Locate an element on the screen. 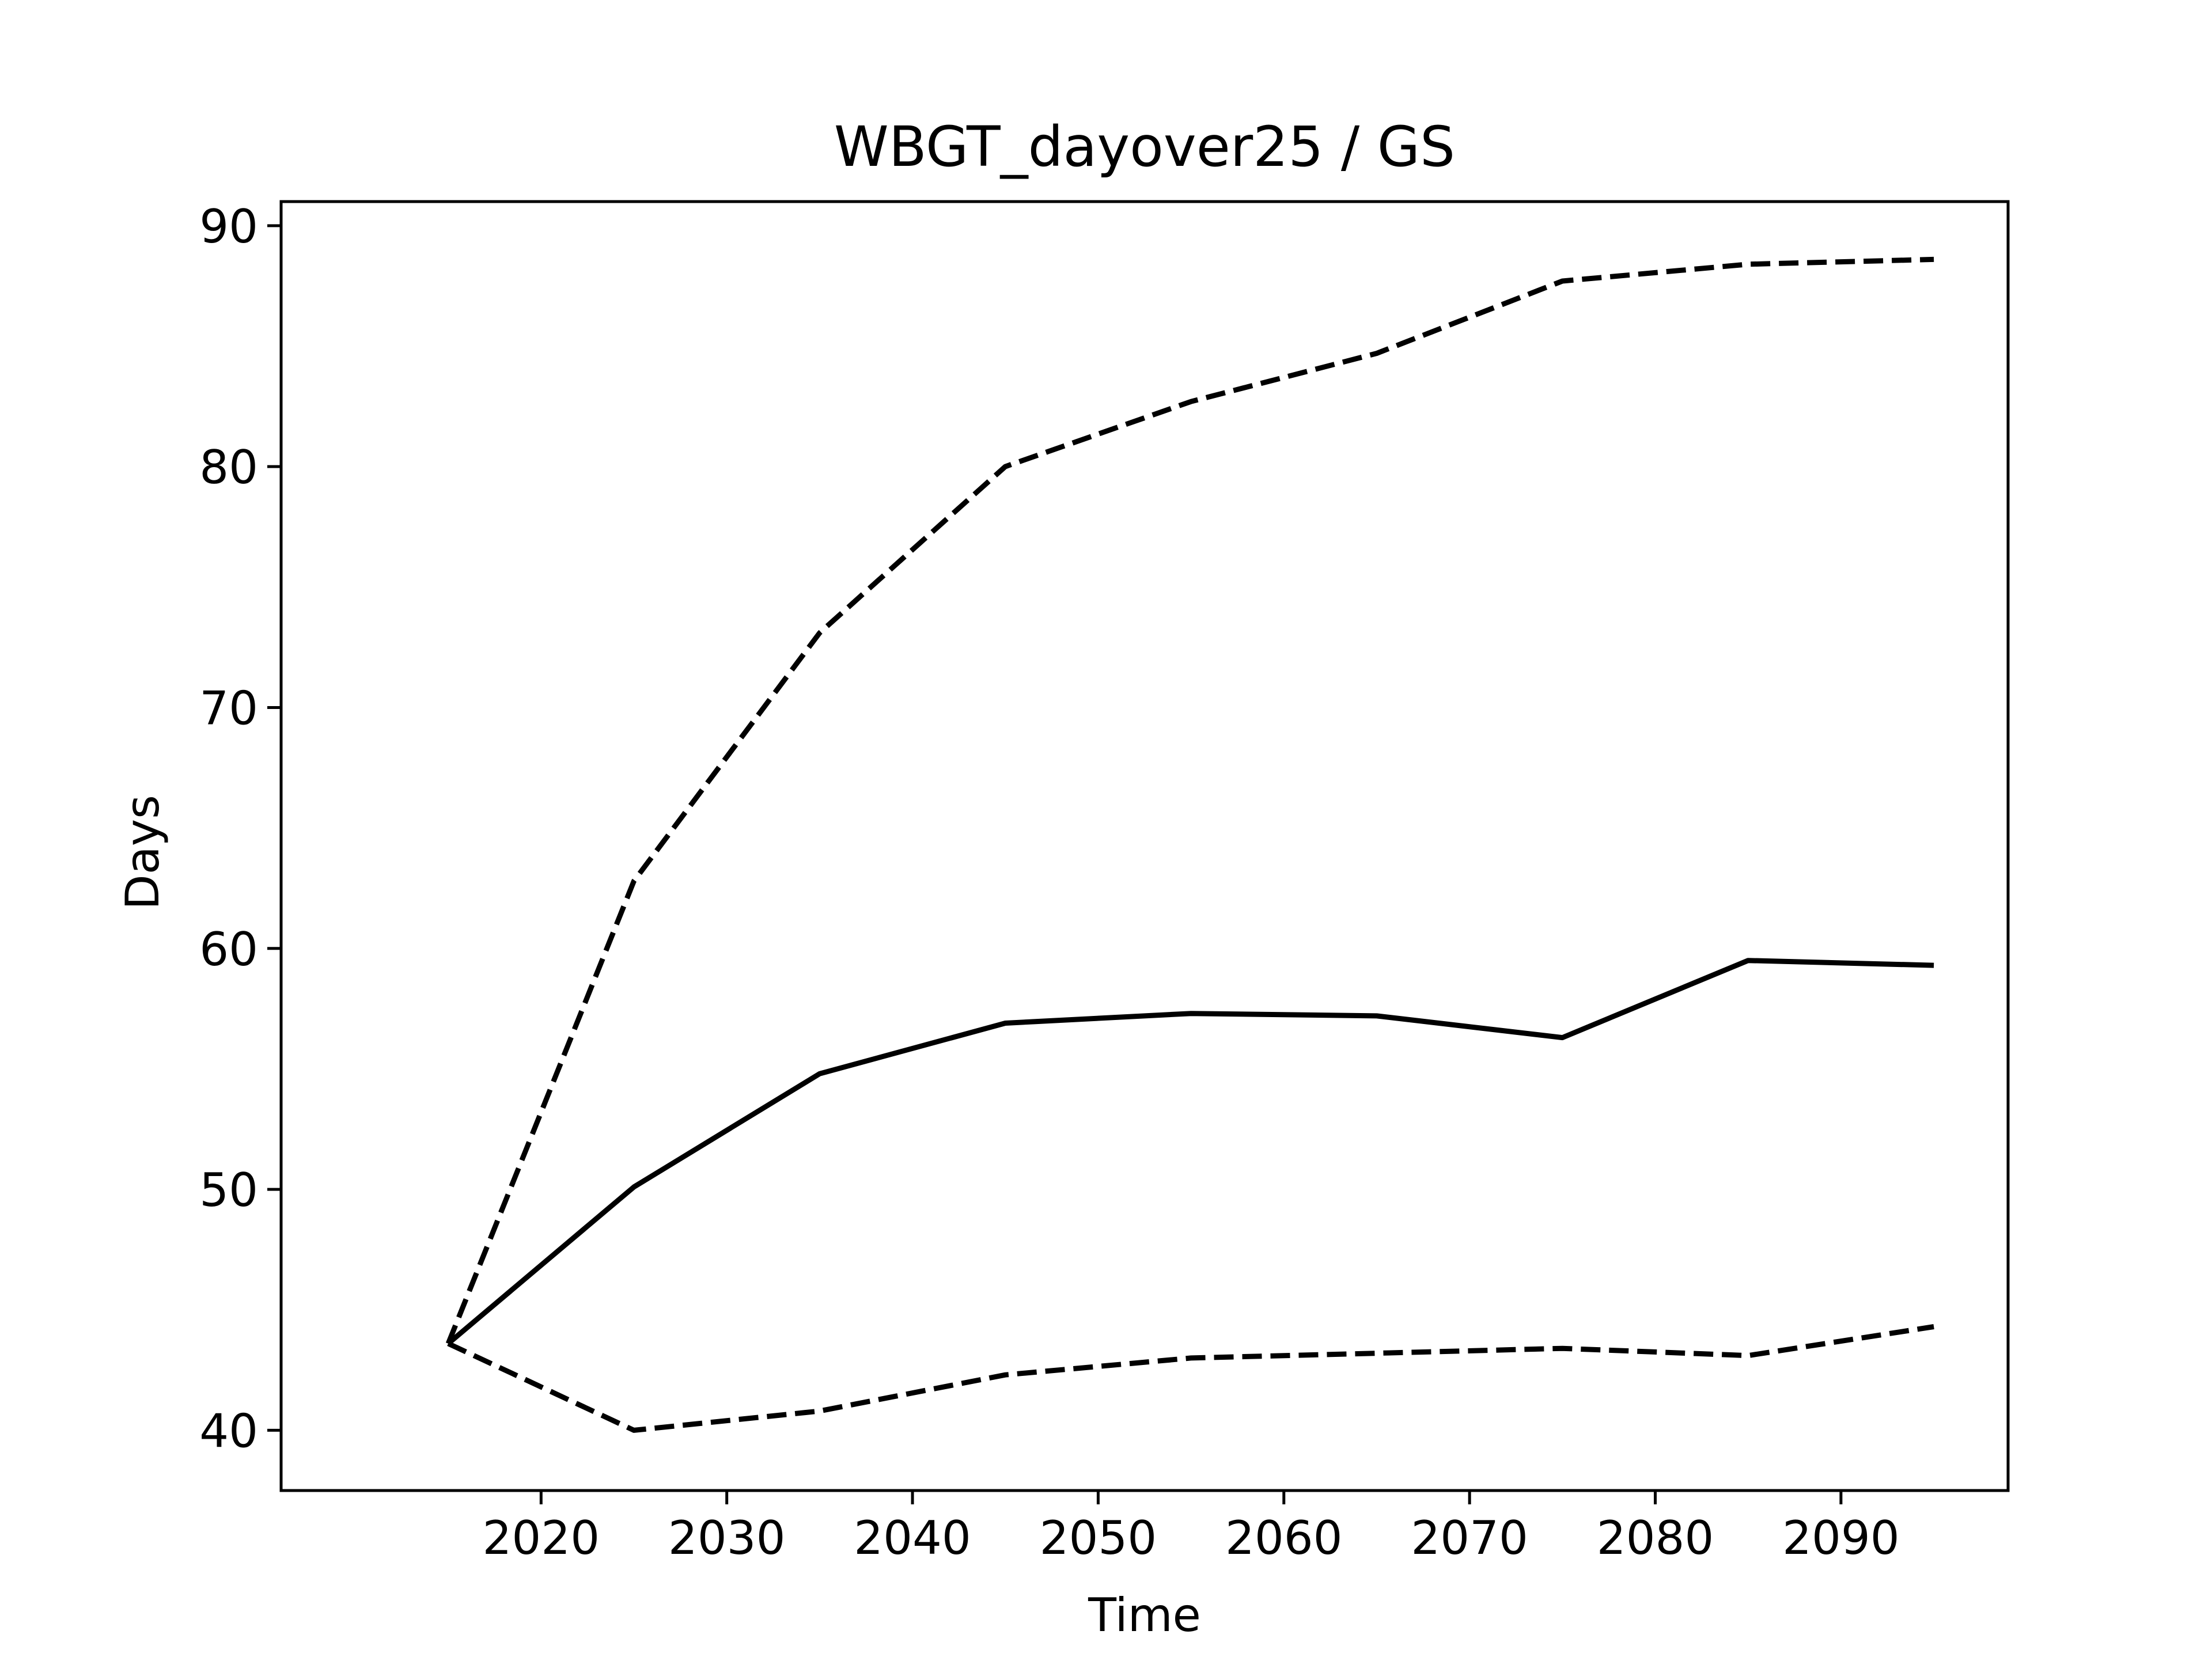  x-tick-label: 2080 is located at coordinates (1655, 1538).